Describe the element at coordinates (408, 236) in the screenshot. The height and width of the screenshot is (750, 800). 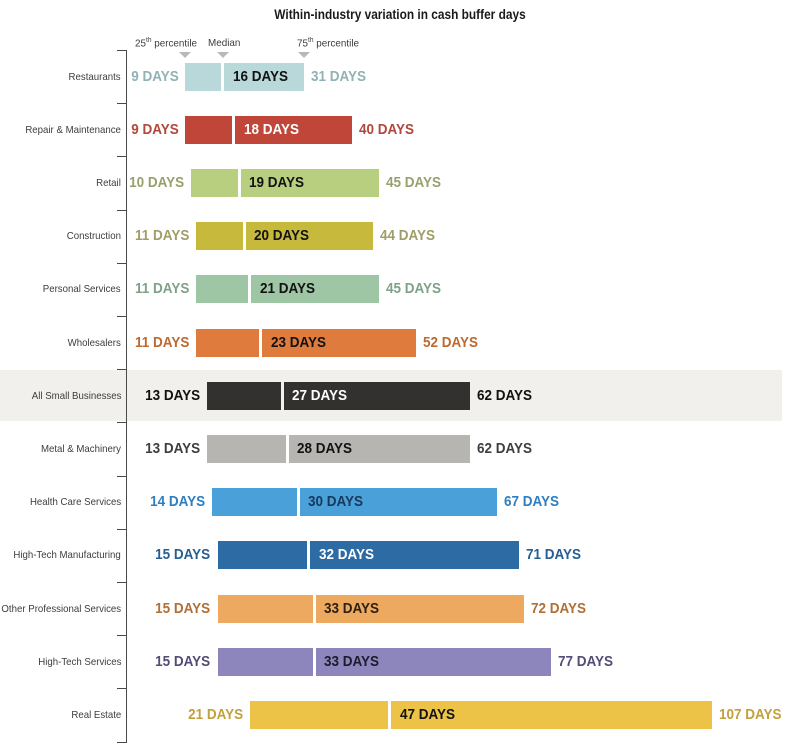
I see `value-label-p75: 44 DAYS` at that location.